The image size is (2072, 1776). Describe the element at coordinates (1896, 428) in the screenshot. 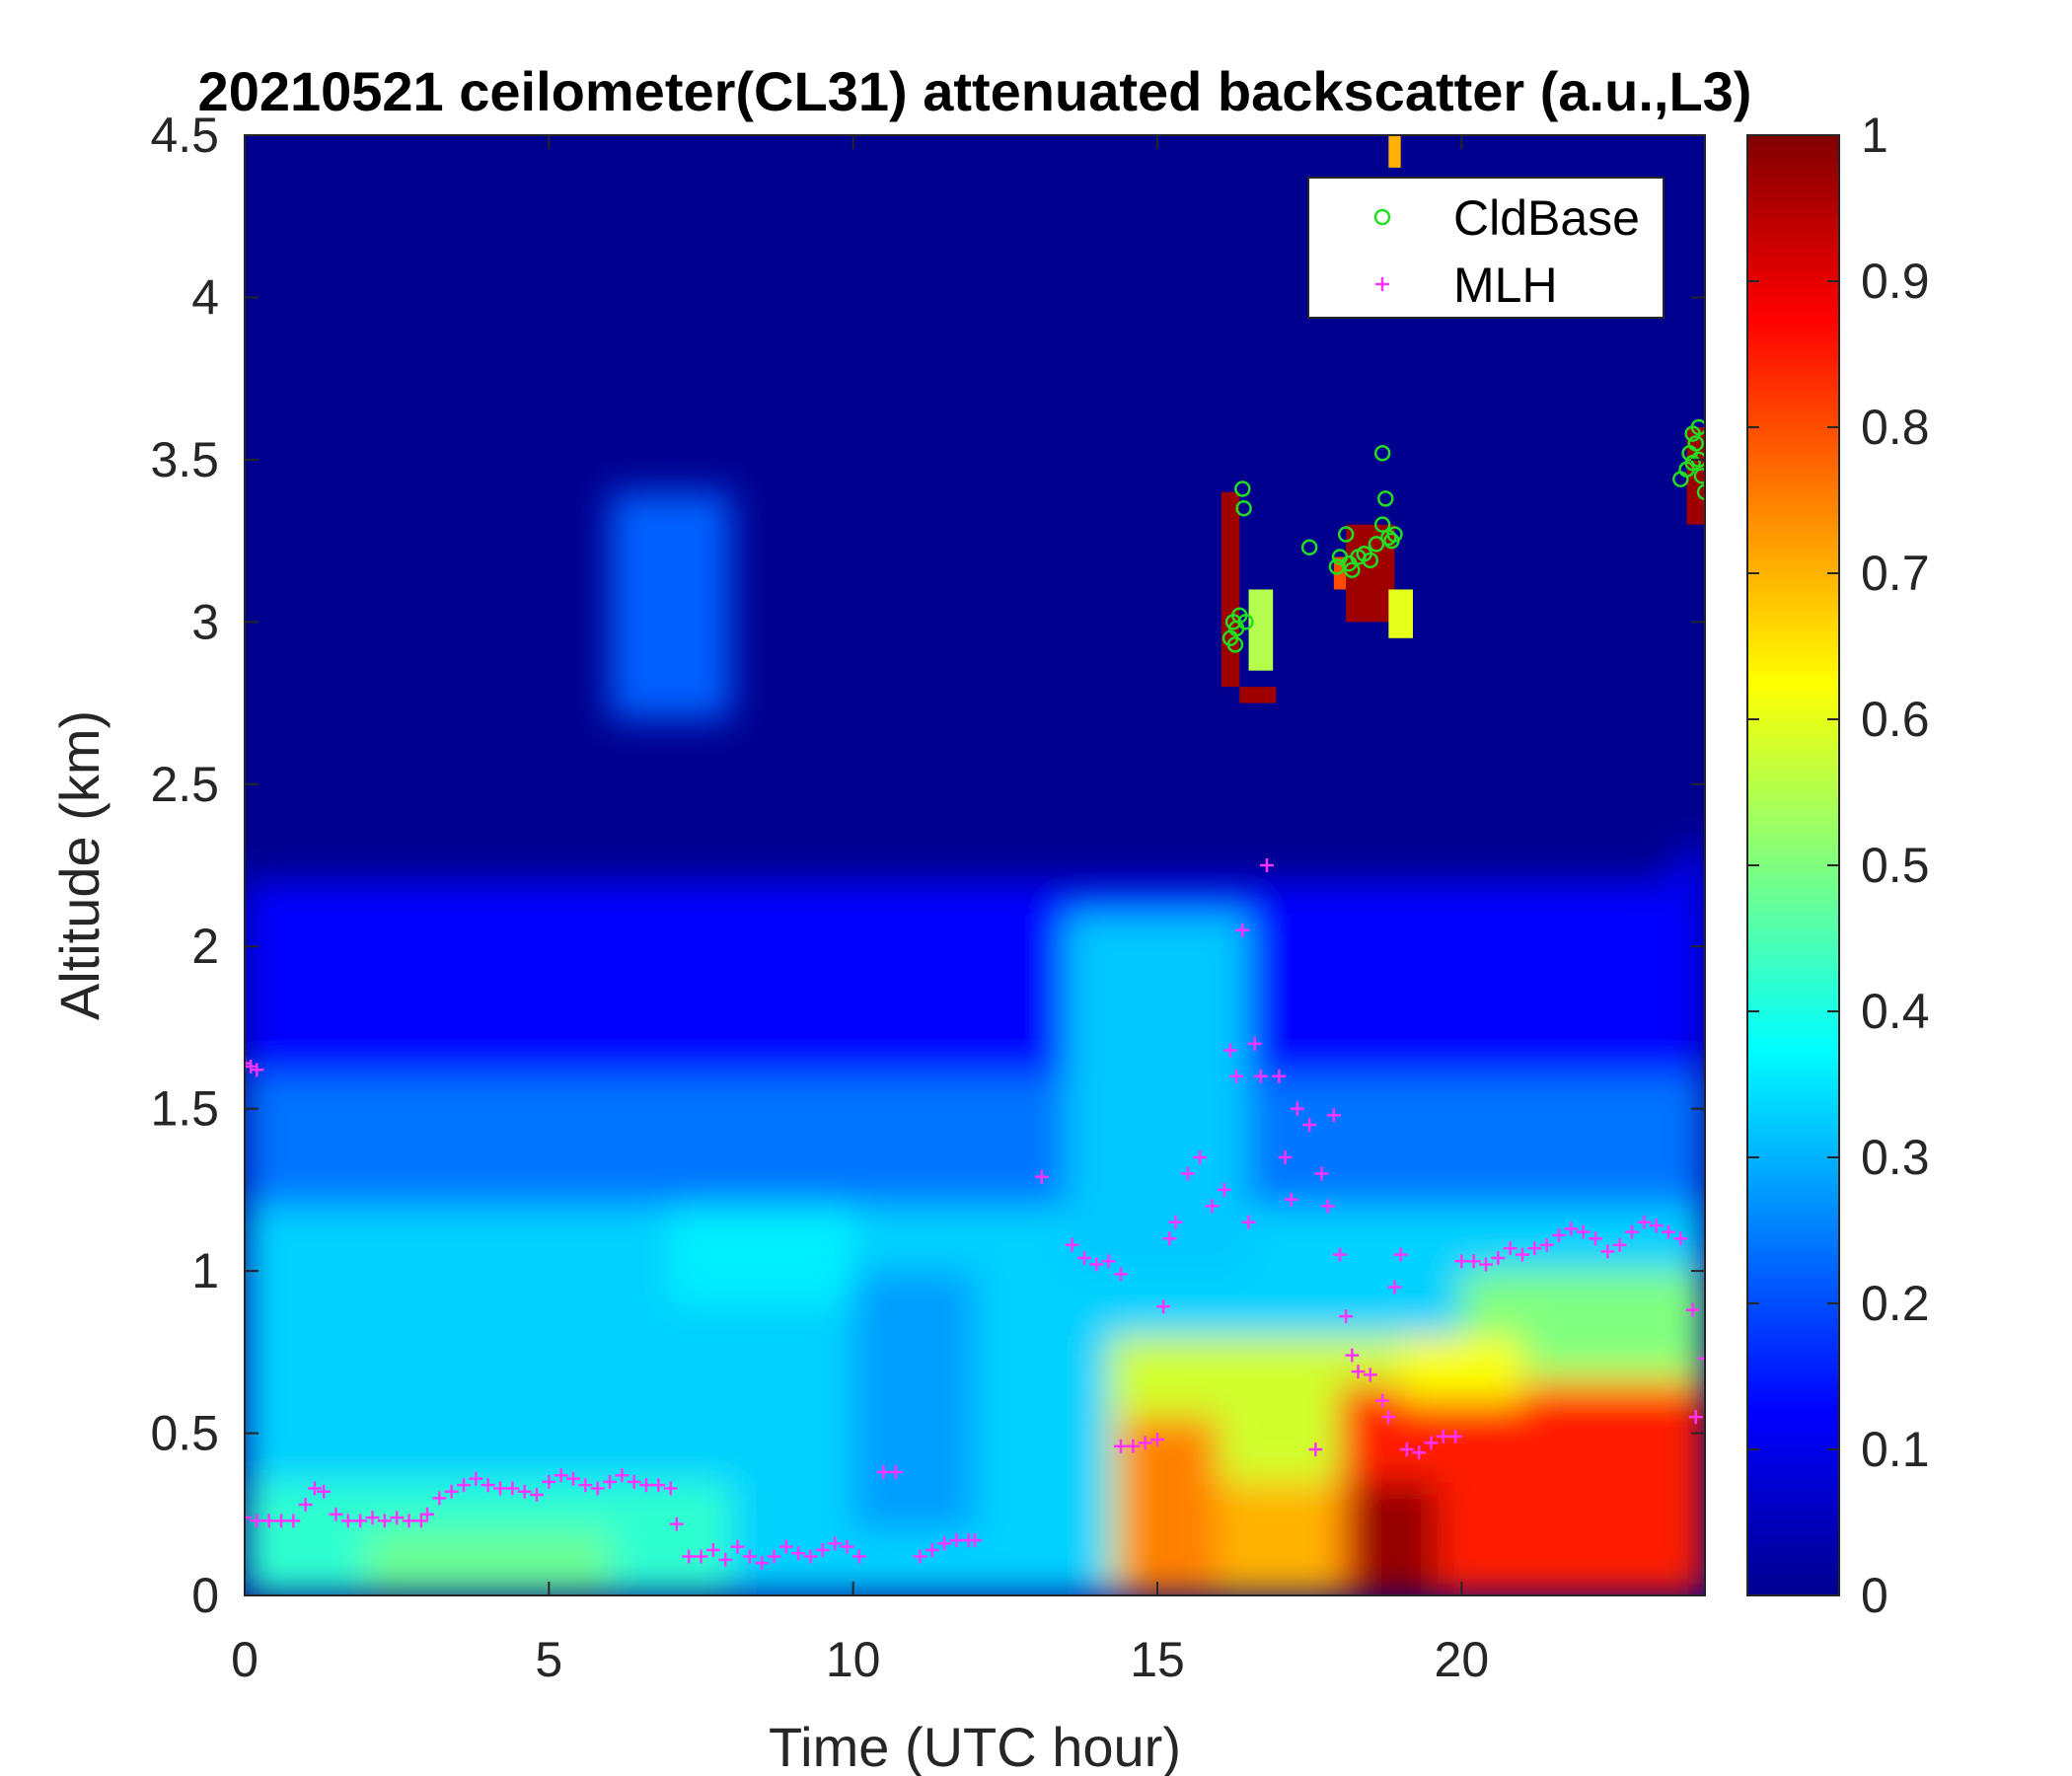

I see `colorbar-tick-label: 0.8` at that location.